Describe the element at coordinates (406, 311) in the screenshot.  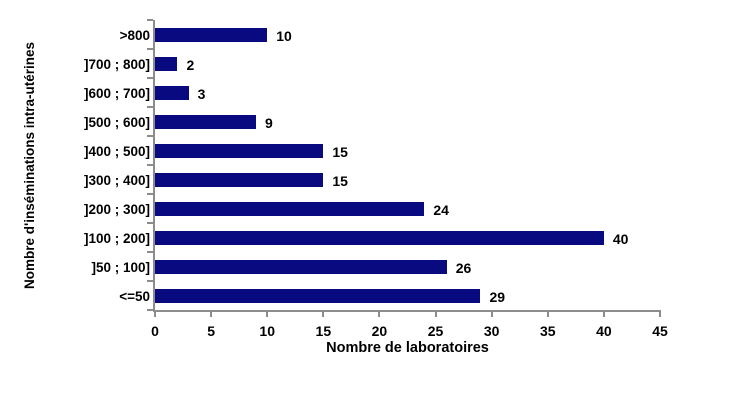
I see `x-axis-line` at that location.